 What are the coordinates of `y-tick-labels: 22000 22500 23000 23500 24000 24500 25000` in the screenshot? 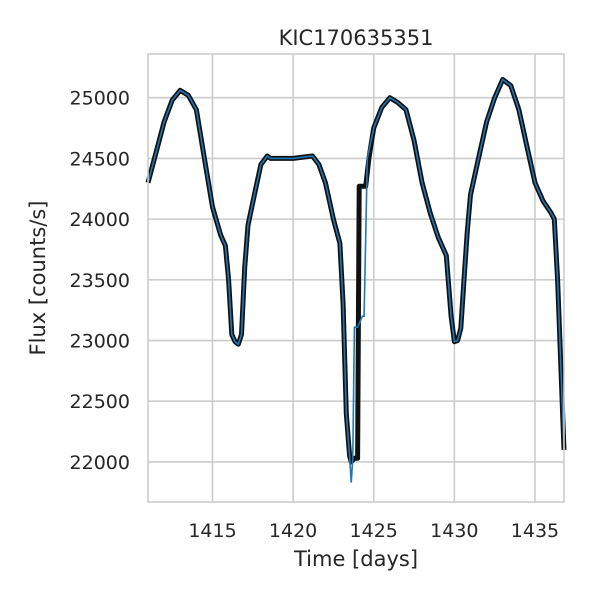 It's located at (100, 281).